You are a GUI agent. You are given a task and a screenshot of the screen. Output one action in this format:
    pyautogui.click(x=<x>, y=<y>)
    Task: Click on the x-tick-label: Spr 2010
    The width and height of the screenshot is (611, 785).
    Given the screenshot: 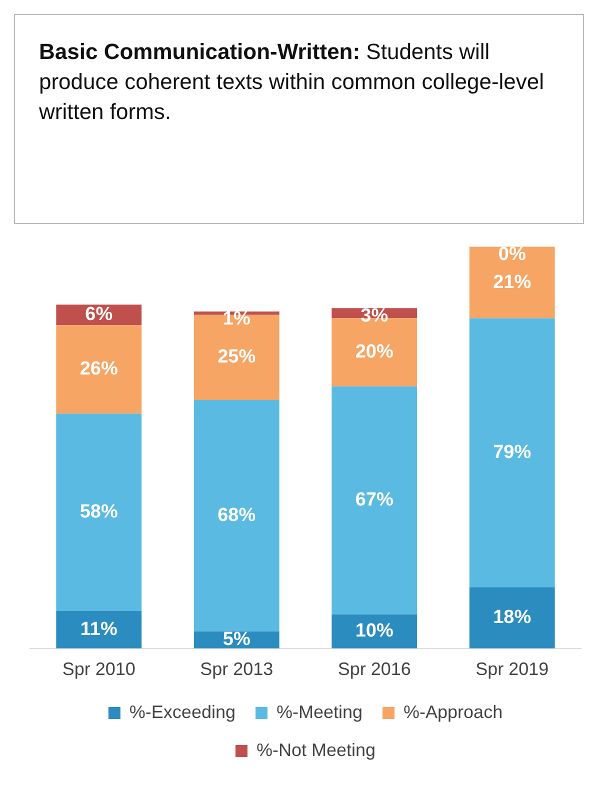 What is the action you would take?
    pyautogui.click(x=99, y=669)
    